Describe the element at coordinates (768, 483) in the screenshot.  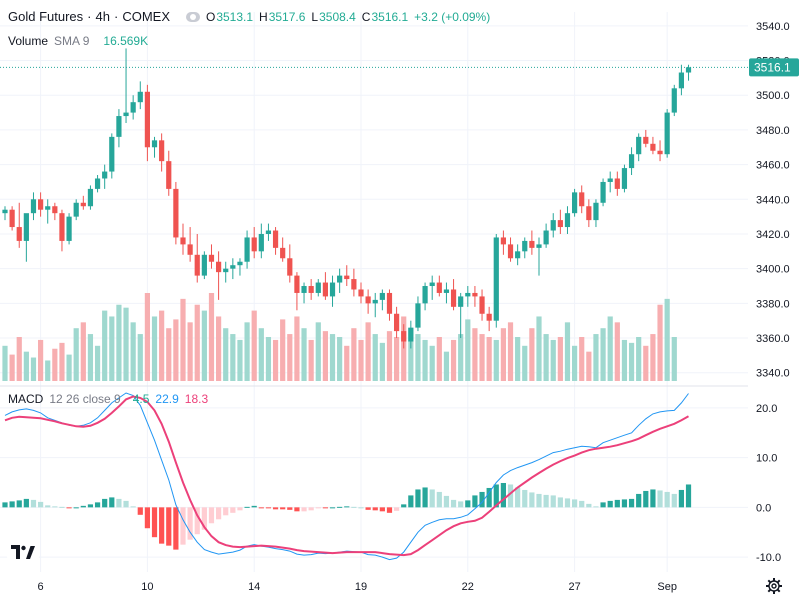
I see `macd-axis: -10.0 0.0 10.0 20.0` at that location.